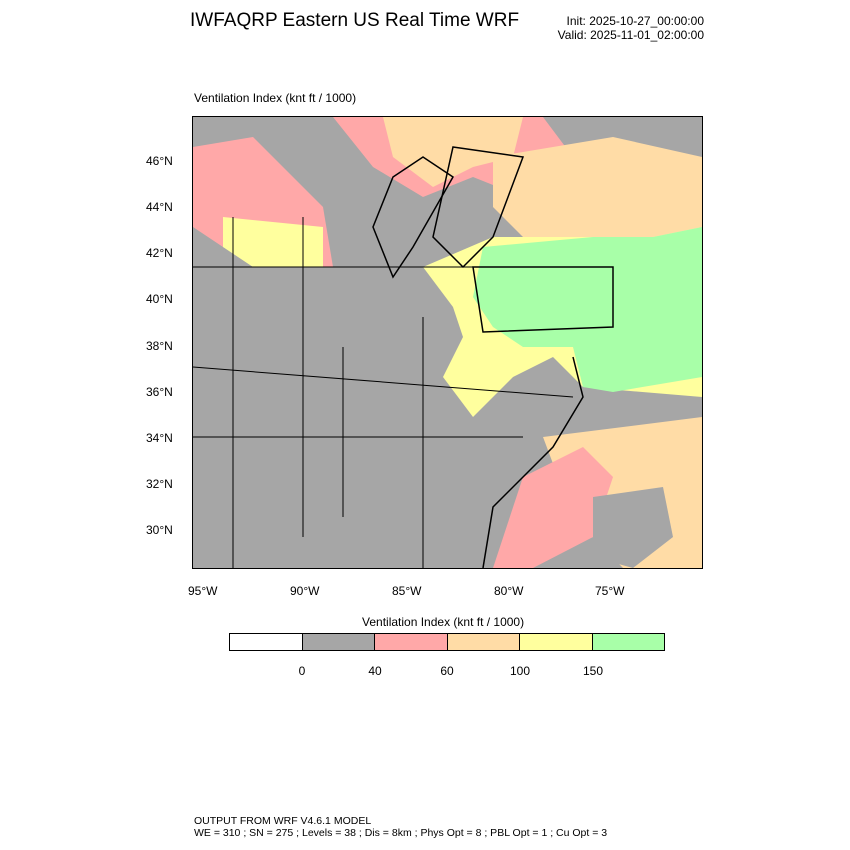  I want to click on color-legend, so click(447, 642).